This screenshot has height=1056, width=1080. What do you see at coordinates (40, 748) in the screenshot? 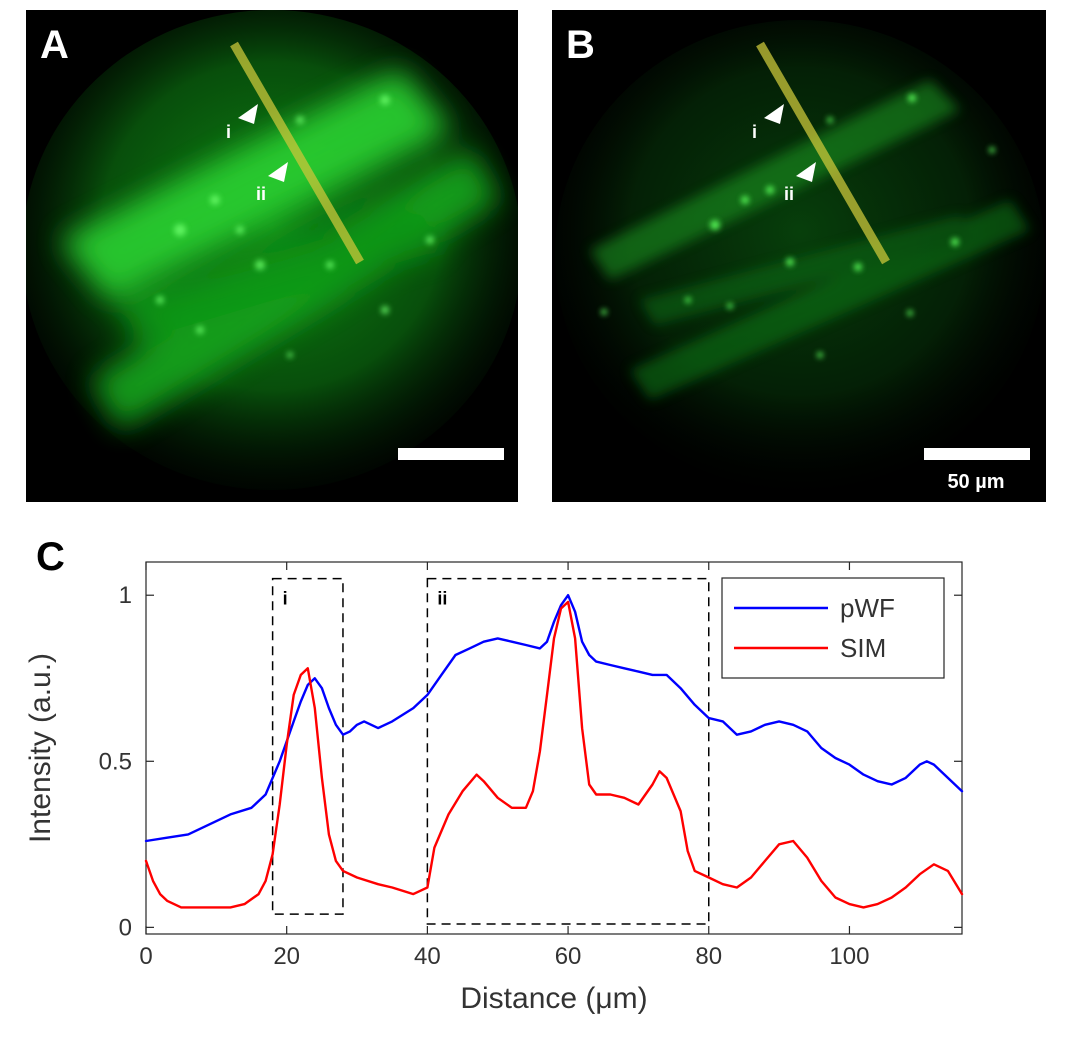
I see `y-axis-label: Intensity (a.u.)` at bounding box center [40, 748].